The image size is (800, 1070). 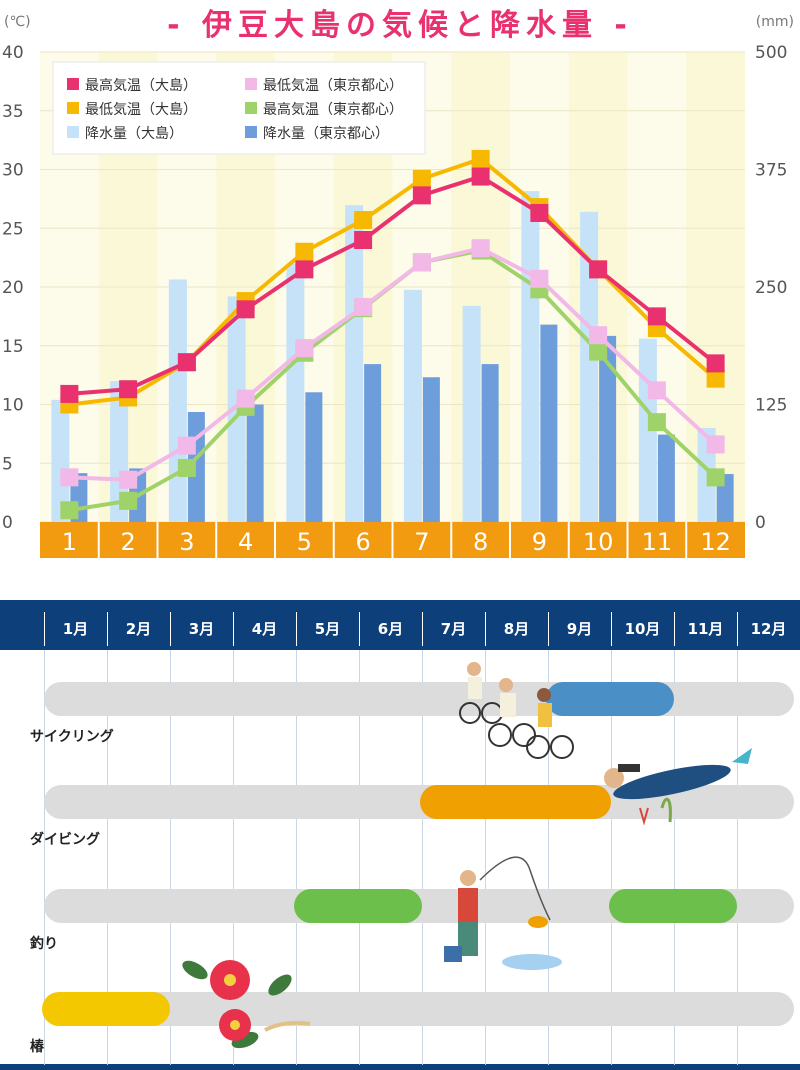 I want to click on month-label: 1月, so click(x=75, y=629).